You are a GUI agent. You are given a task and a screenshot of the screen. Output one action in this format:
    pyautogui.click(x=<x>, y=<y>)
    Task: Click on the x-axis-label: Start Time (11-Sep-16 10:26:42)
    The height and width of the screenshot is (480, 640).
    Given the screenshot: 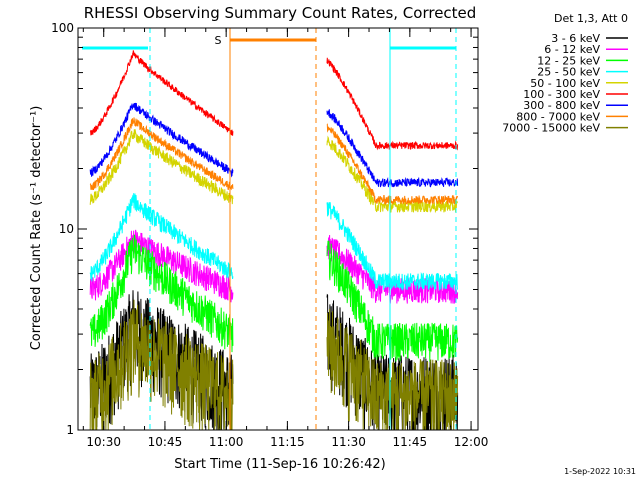 What is the action you would take?
    pyautogui.click(x=279, y=464)
    